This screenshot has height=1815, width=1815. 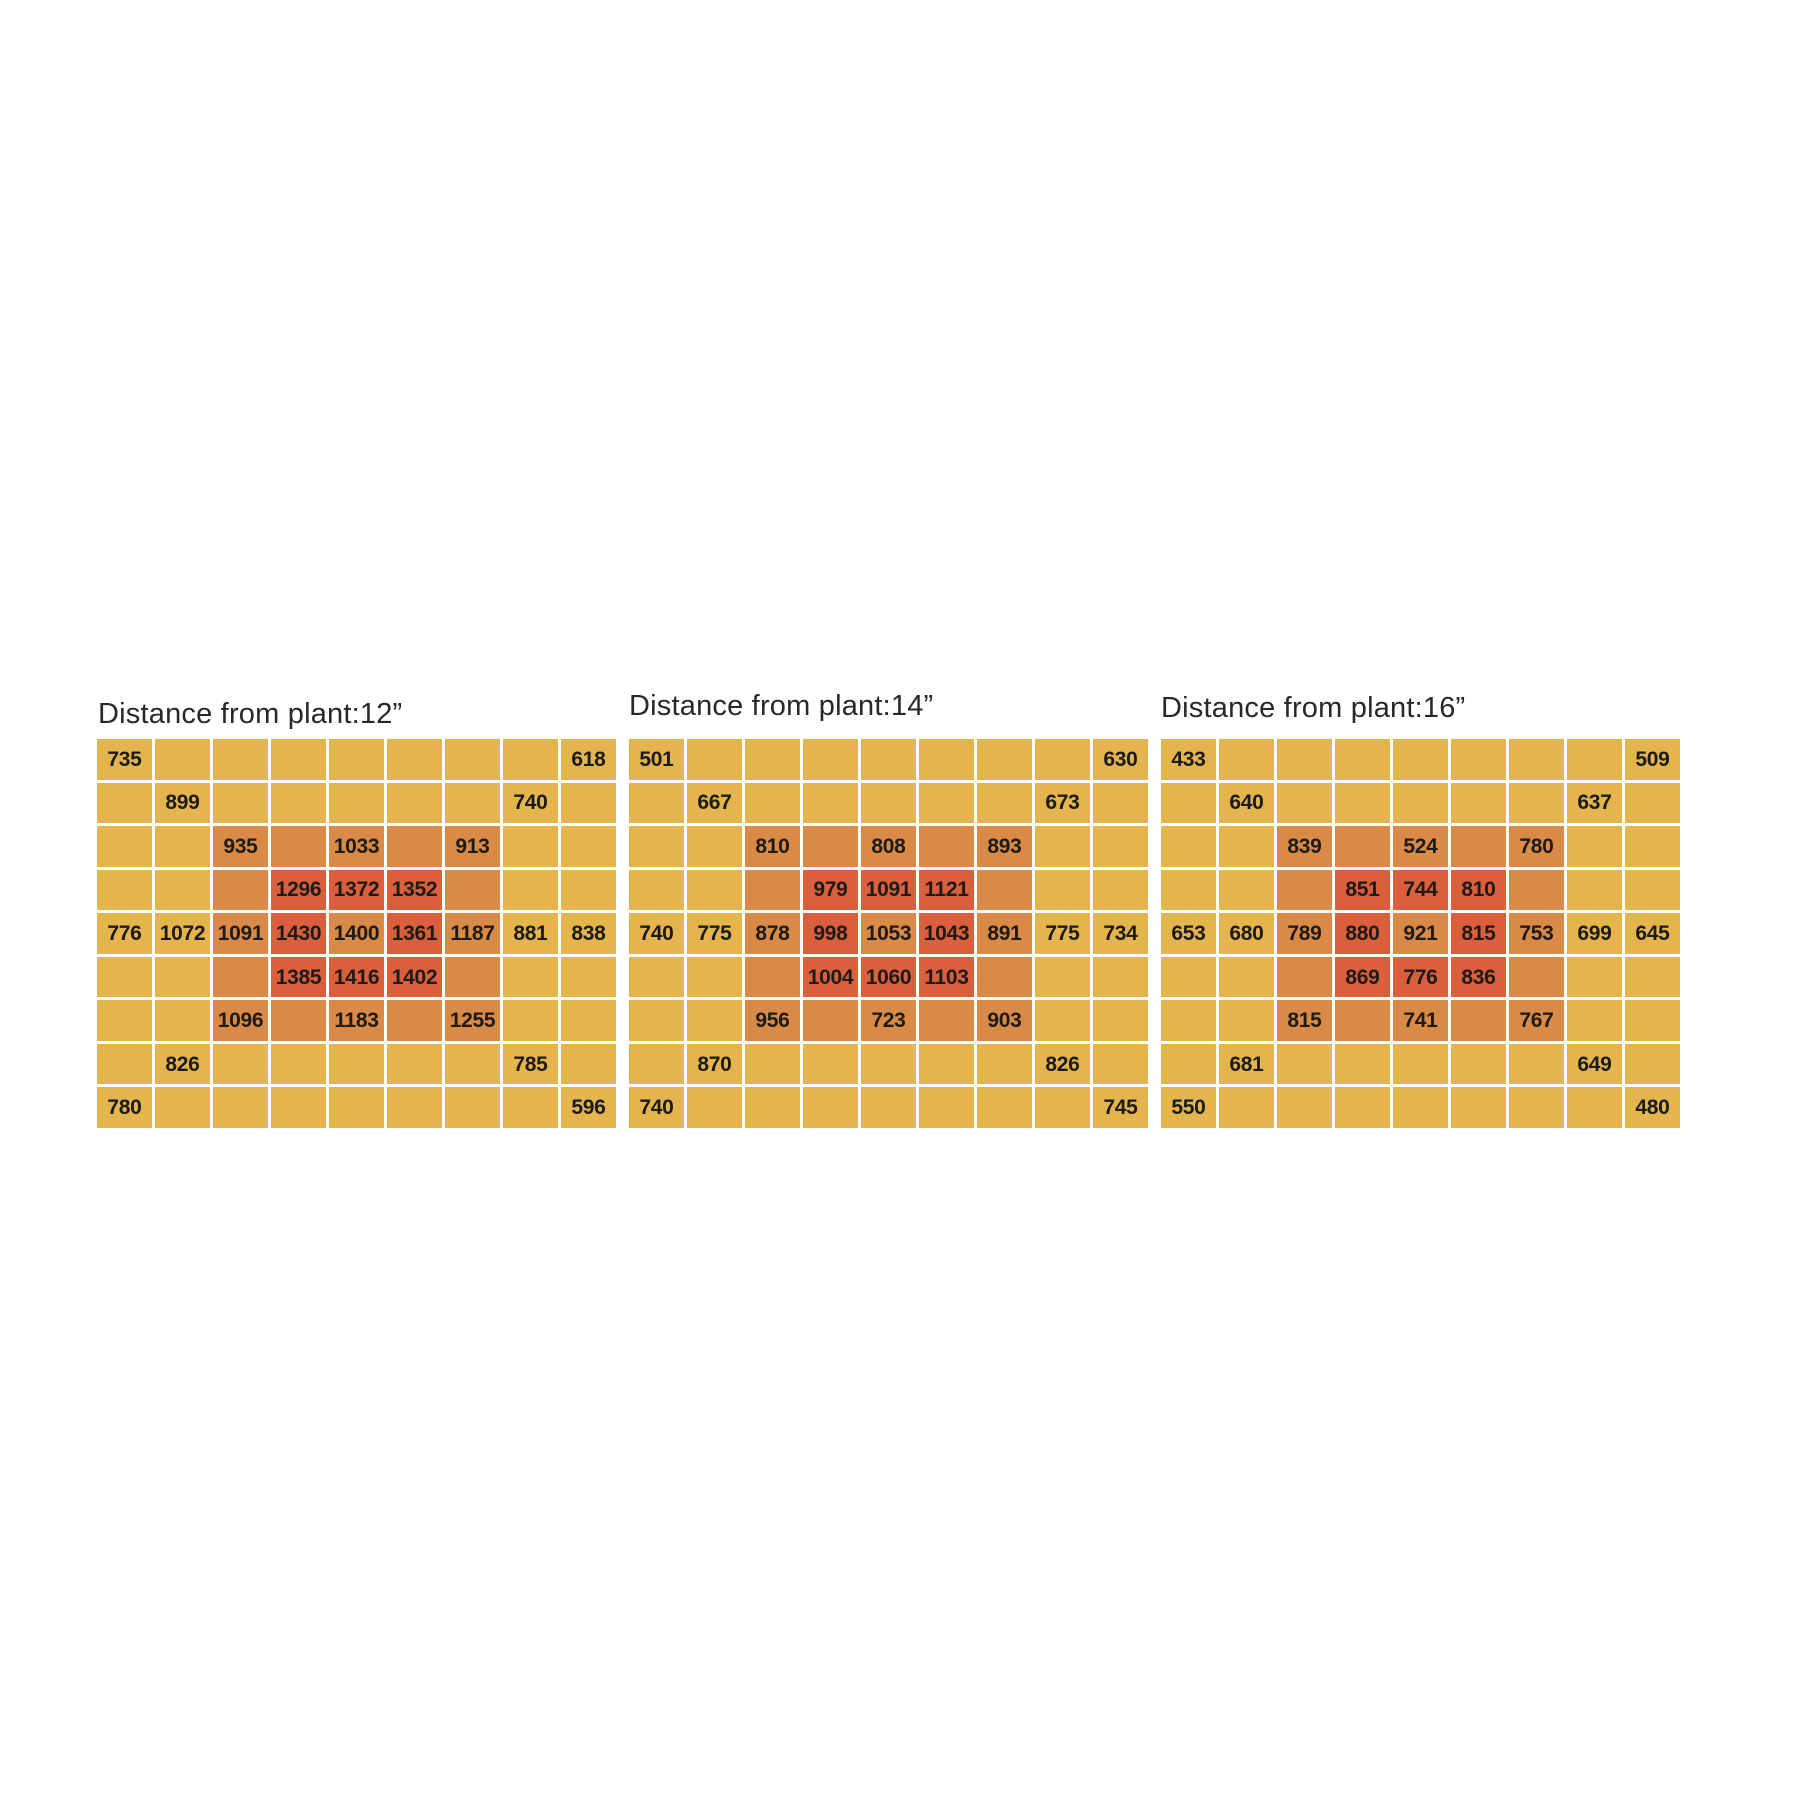 I want to click on heatmap-cell: 899, so click(x=182, y=803).